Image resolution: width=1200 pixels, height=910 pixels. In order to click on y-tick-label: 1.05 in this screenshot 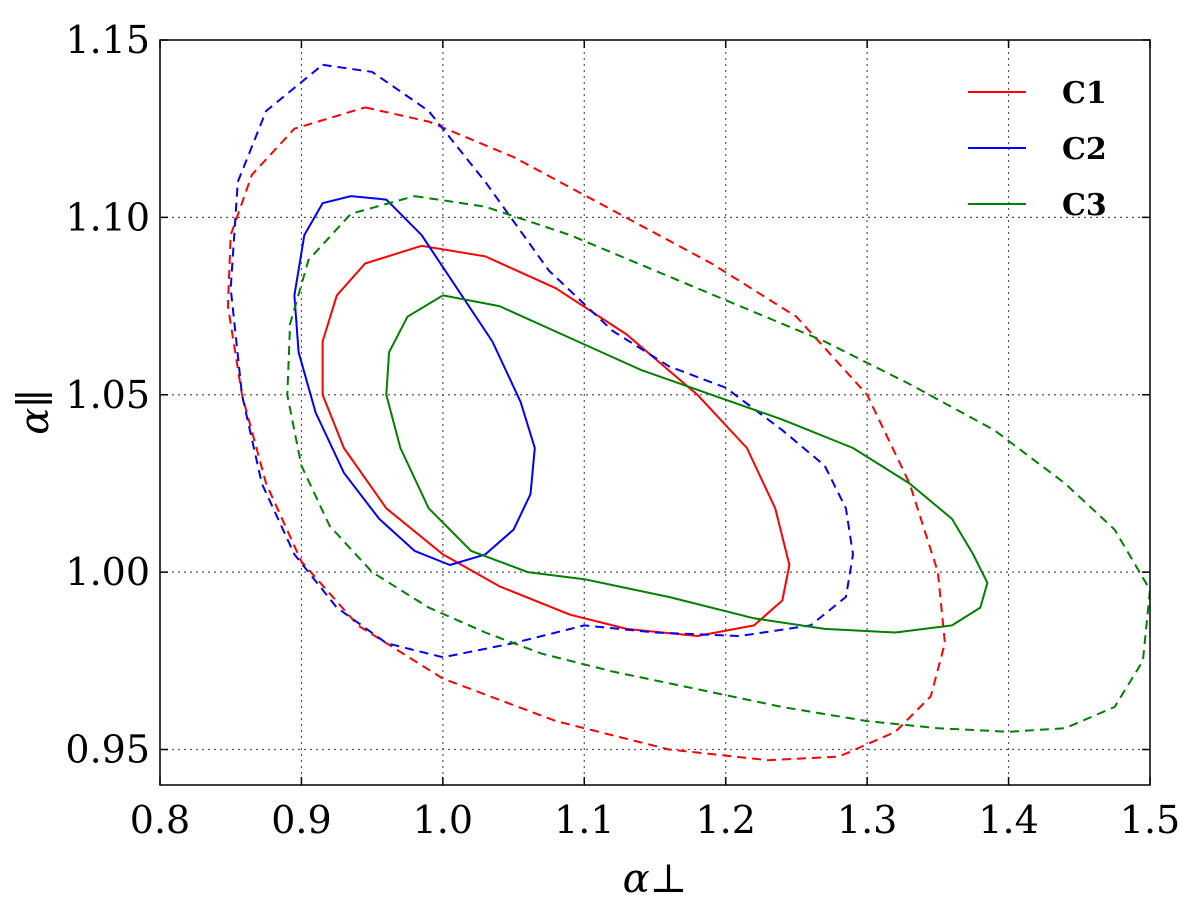, I will do `click(107, 395)`.